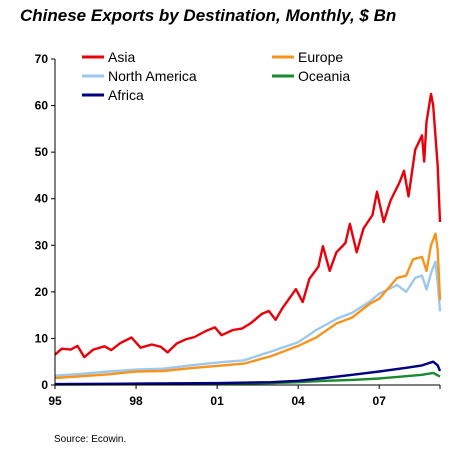  Describe the element at coordinates (42, 106) in the screenshot. I see `y-tick-label: 60` at that location.